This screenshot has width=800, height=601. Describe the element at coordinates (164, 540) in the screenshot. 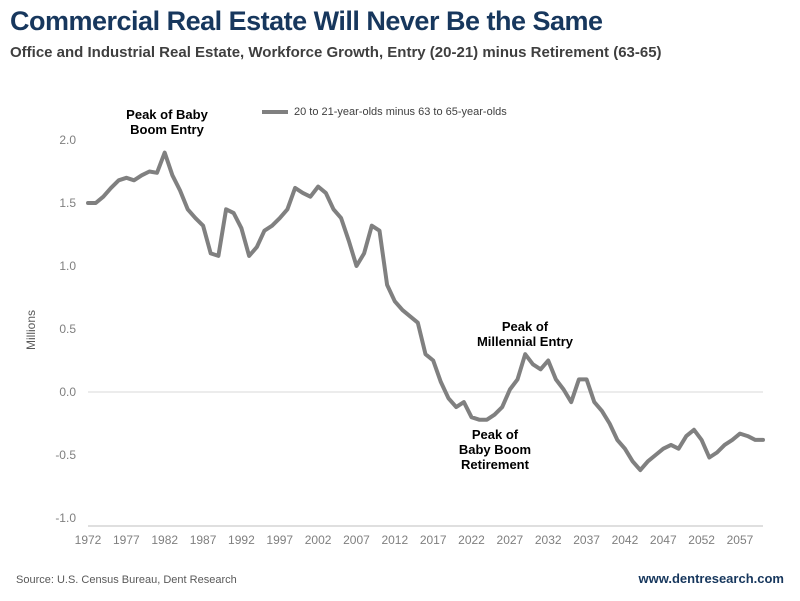

I see `x-tick-label: 1982` at that location.